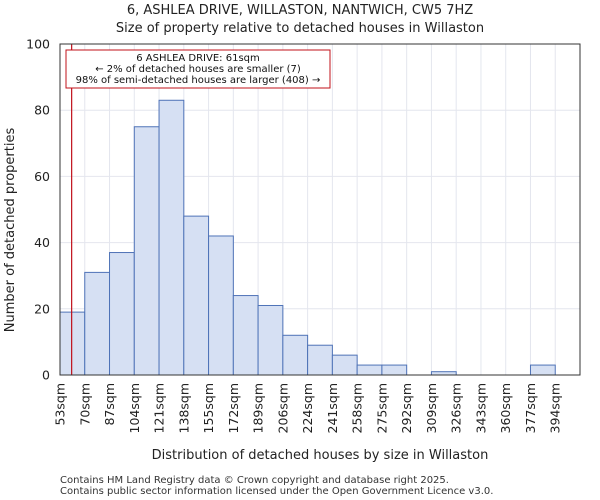  Describe the element at coordinates (60, 404) in the screenshot. I see `x-tick-label: 53sqm` at that location.